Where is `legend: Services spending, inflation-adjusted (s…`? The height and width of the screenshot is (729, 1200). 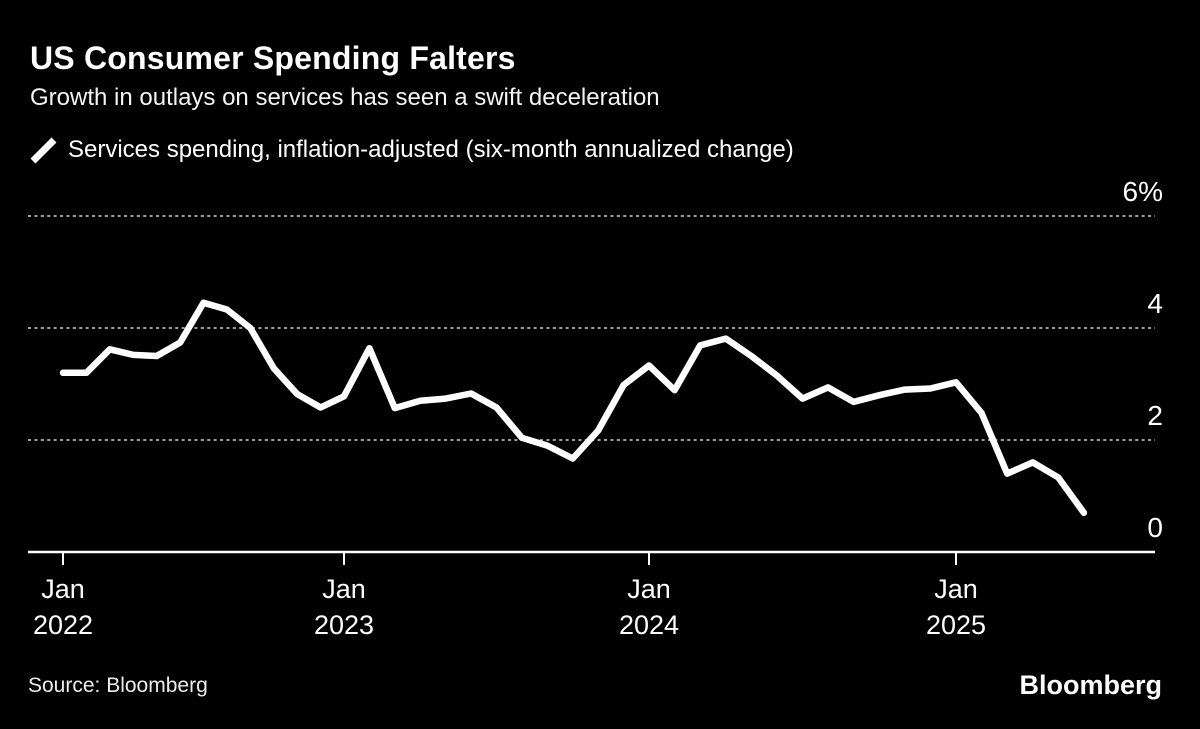 legend: Services spending, inflation-adjusted (s… is located at coordinates (412, 150).